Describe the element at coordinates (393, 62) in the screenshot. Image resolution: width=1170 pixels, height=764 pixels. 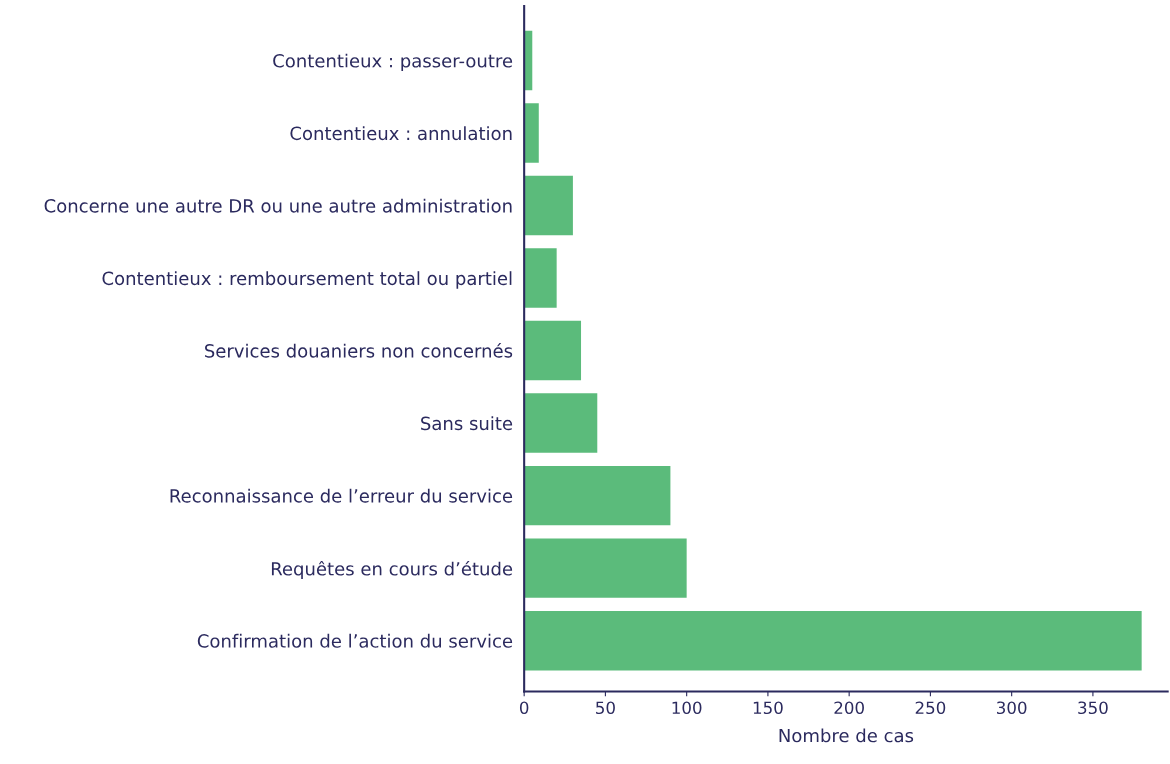
I see `y-tick-label: Contentieux : passer-outre` at that location.